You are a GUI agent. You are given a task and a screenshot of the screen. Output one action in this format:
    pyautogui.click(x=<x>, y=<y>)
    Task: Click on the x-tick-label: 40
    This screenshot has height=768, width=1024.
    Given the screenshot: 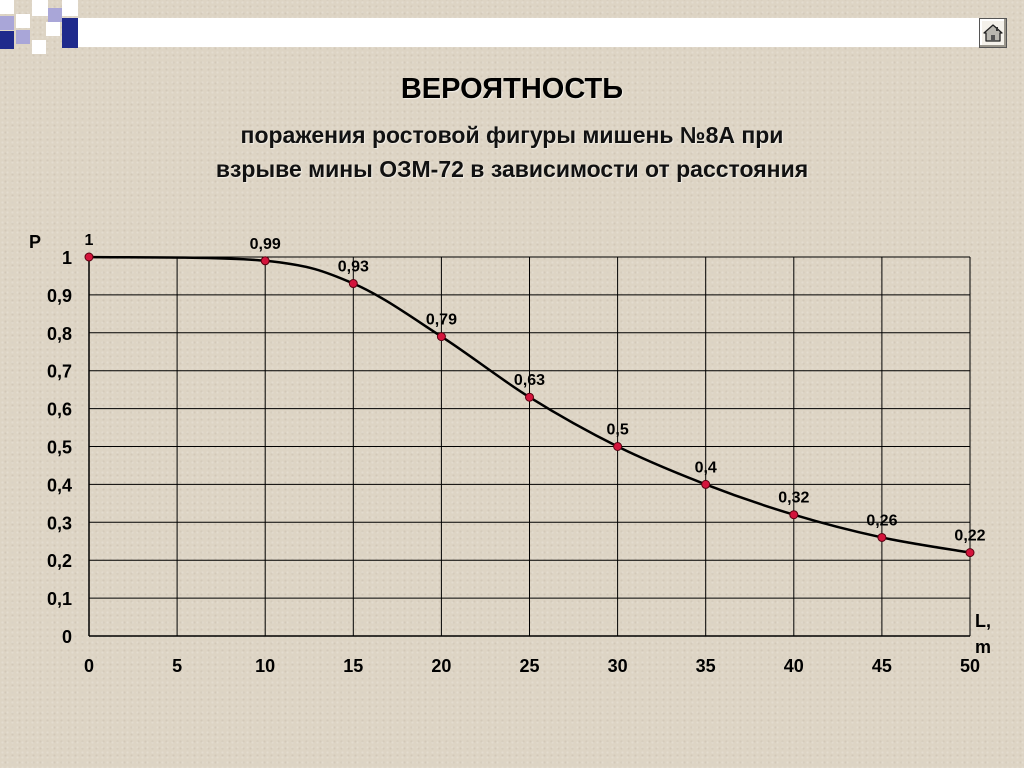 What is the action you would take?
    pyautogui.click(x=794, y=666)
    